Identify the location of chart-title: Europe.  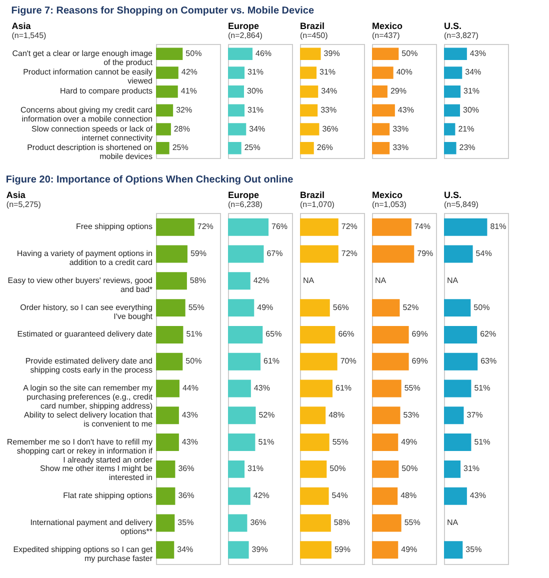
(244, 26).